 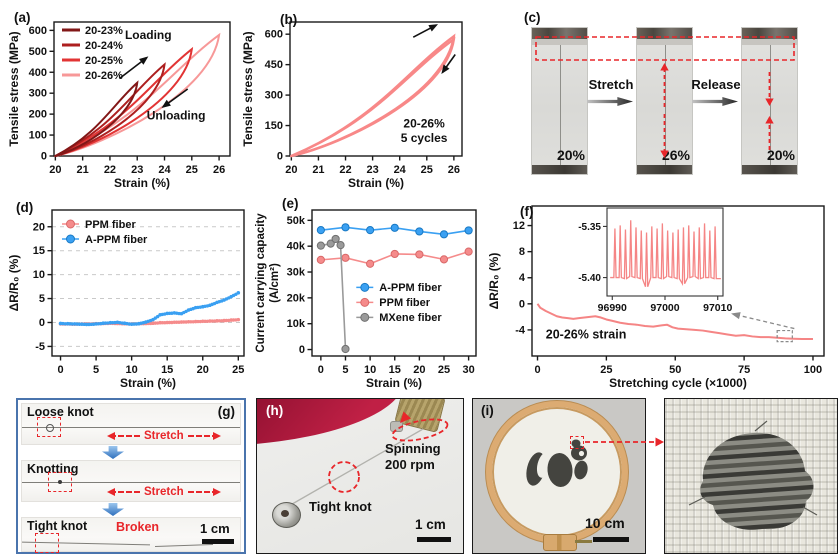 I want to click on stretch-indicator: Stretch, so click(x=164, y=436).